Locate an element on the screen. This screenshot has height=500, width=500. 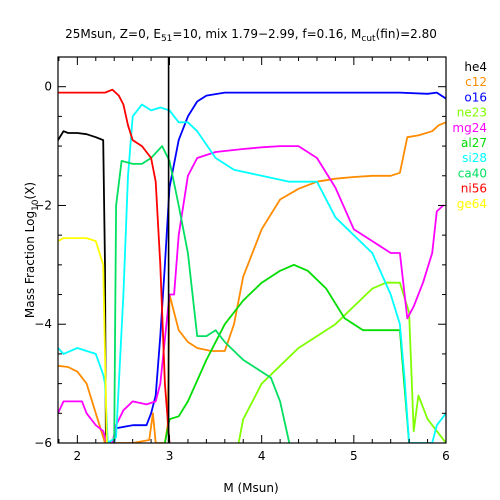
title-e-subscript: 51 is located at coordinates (166, 39).